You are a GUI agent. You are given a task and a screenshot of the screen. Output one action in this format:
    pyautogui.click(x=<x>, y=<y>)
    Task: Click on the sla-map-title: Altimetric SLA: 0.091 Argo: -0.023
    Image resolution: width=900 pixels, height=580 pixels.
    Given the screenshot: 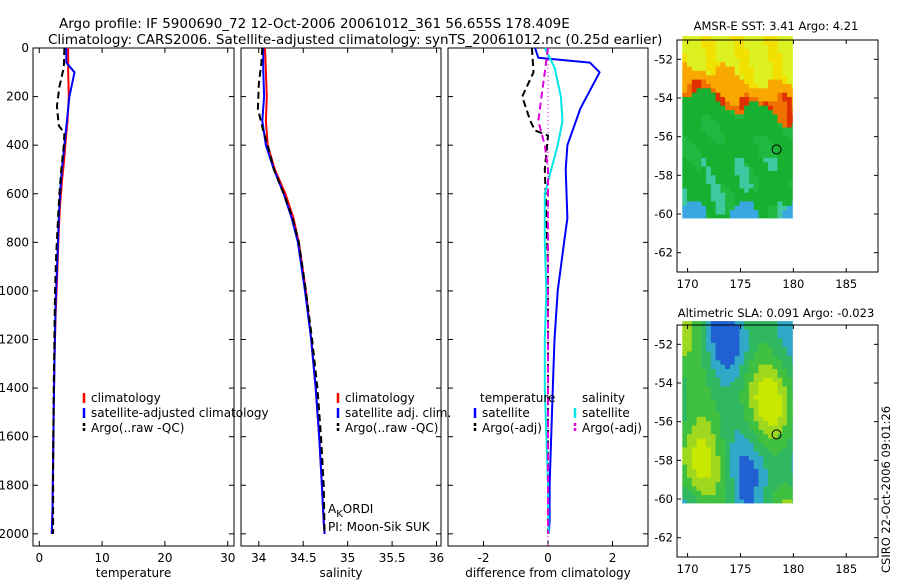 What is the action you would take?
    pyautogui.click(x=776, y=313)
    